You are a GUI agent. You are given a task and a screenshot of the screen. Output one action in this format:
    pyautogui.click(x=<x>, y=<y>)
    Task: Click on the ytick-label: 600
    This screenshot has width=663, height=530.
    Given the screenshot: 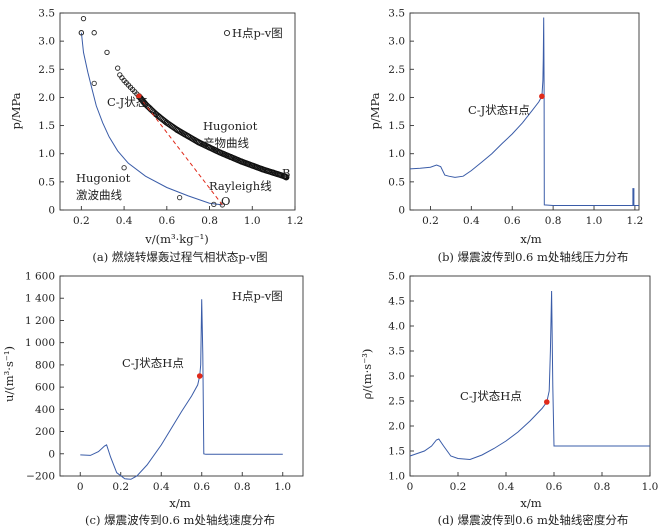 What is the action you would take?
    pyautogui.click(x=45, y=388)
    